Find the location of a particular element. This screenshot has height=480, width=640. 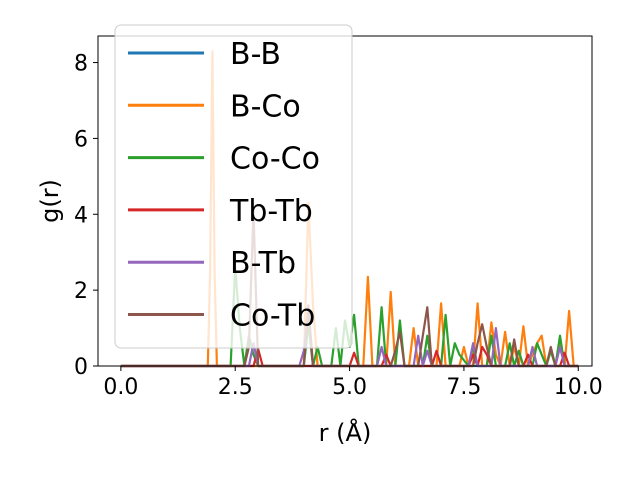

legend-label: Tb-Tb is located at coordinates (271, 211).